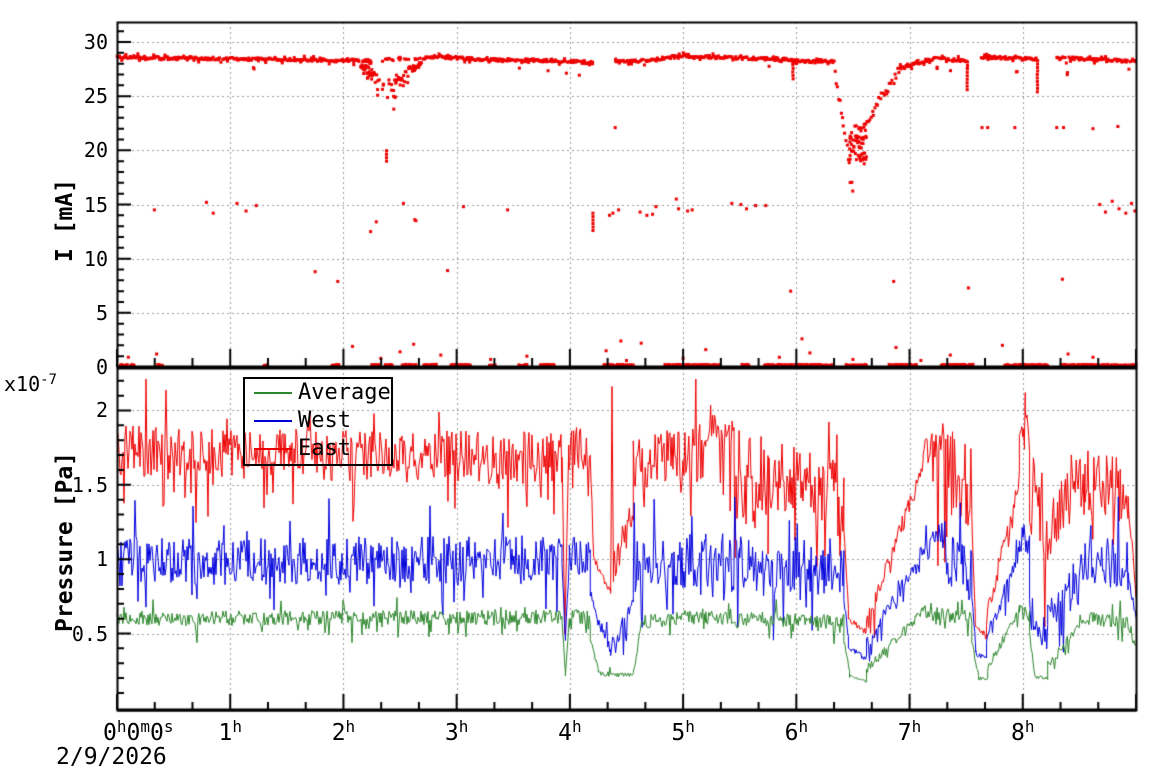 This screenshot has height=782, width=1158. I want to click on x-tick-label: 7h, so click(909, 731).